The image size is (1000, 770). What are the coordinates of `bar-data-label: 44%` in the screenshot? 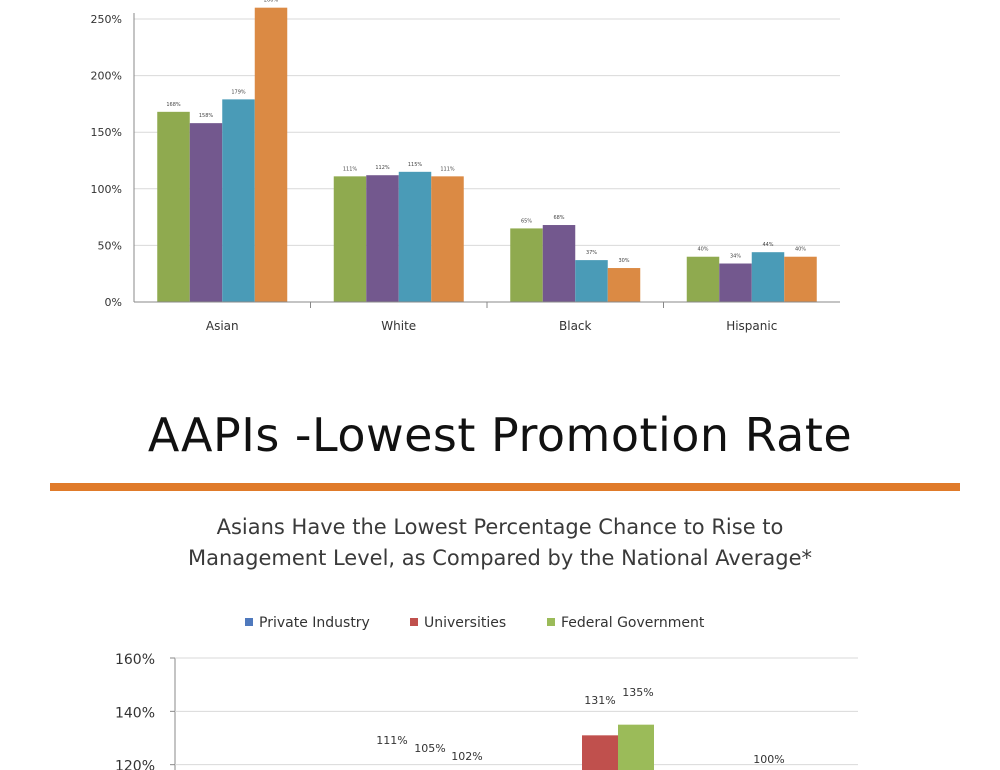 It's located at (767, 245).